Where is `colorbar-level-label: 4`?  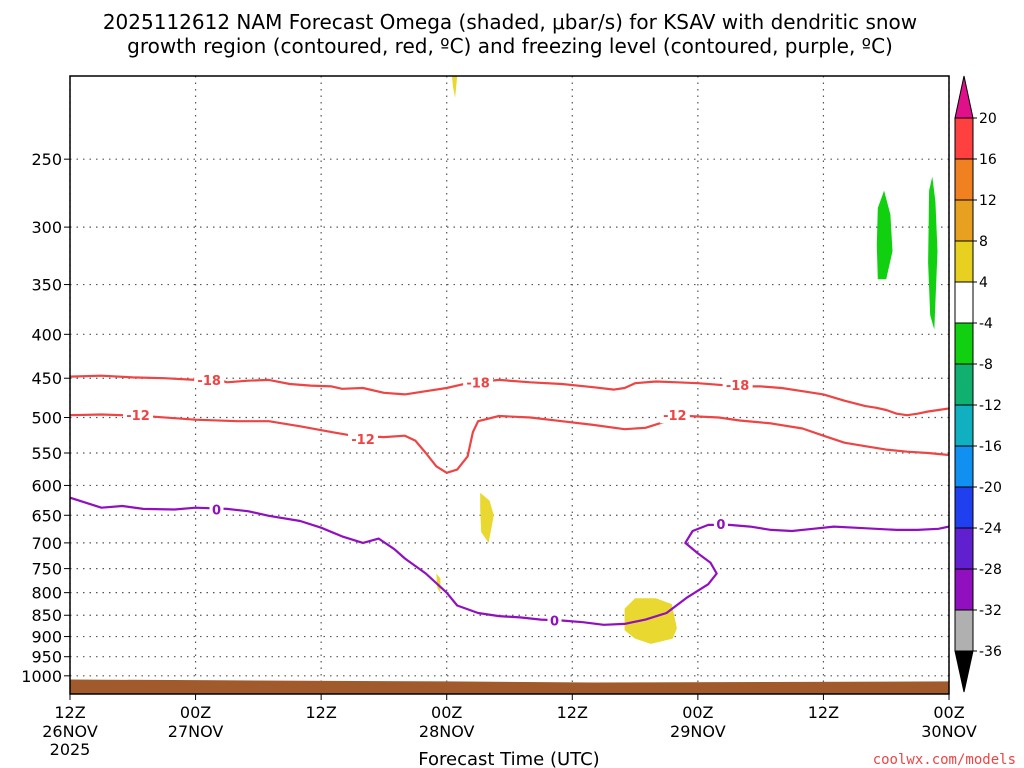
colorbar-level-label: 4 is located at coordinates (983, 283).